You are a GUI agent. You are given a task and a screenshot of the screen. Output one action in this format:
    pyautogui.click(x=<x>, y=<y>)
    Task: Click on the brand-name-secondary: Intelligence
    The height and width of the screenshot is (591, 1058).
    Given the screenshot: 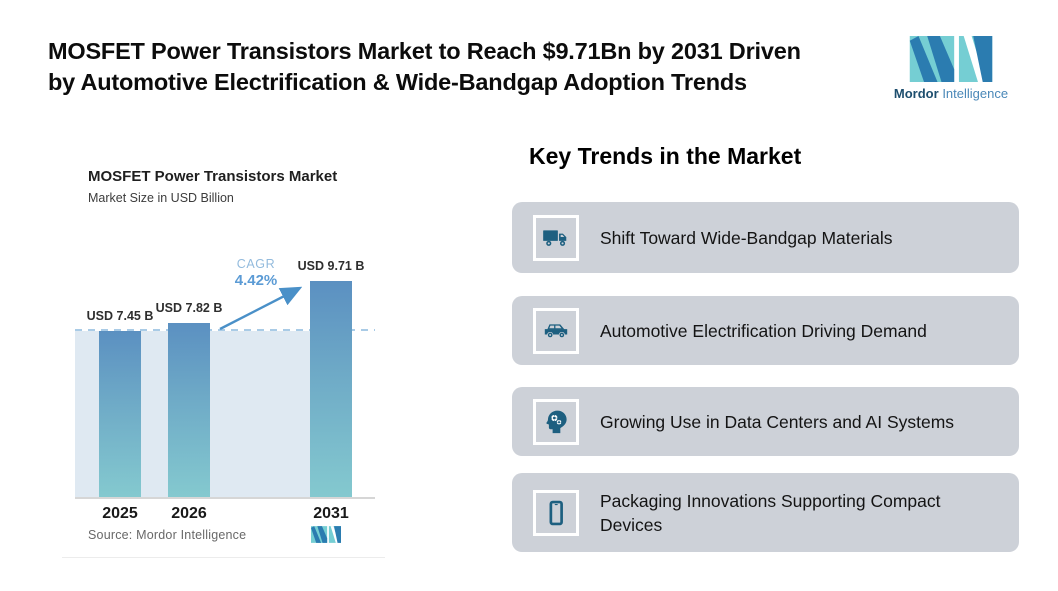 What is the action you would take?
    pyautogui.click(x=975, y=93)
    